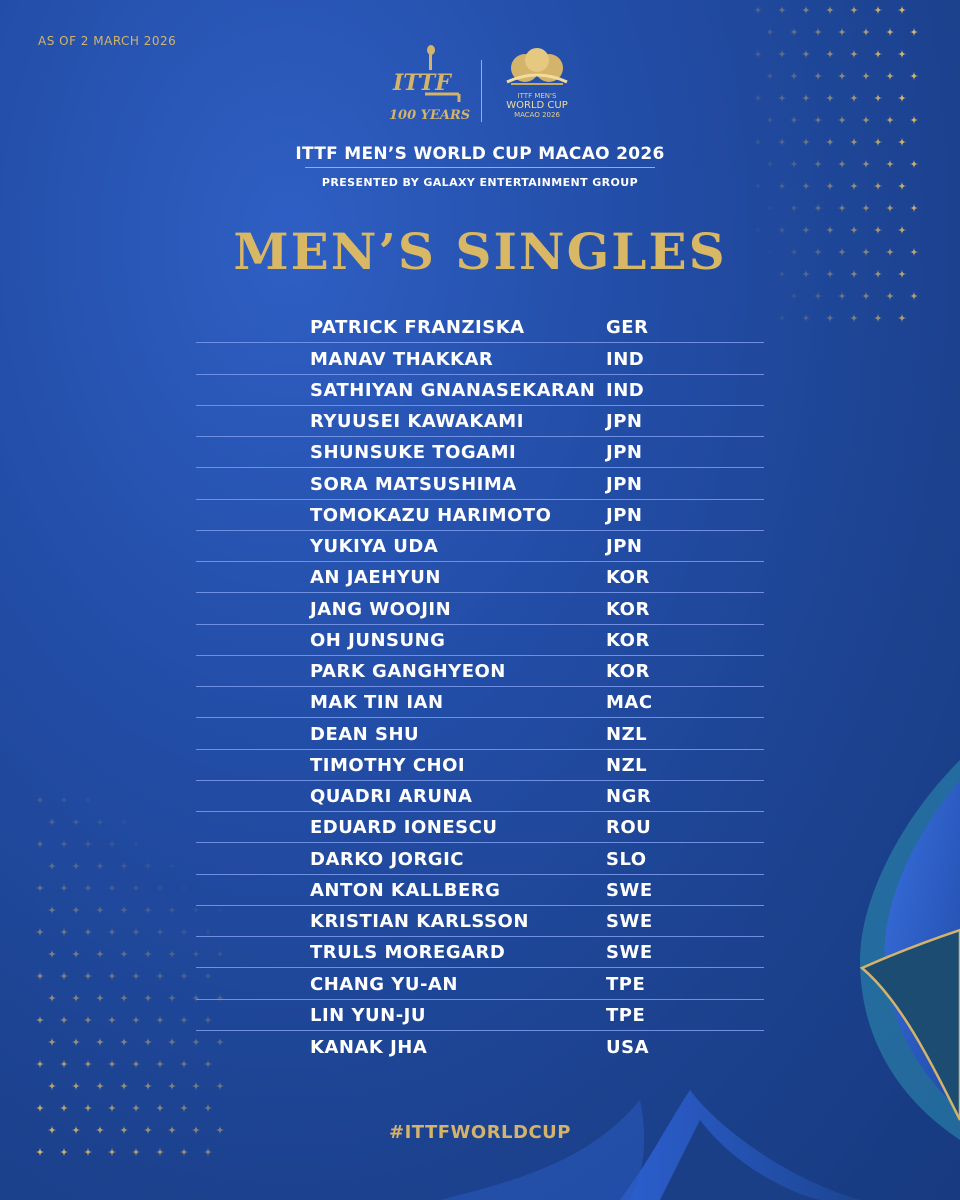  What do you see at coordinates (480, 984) in the screenshot?
I see `player-row: CHANG YU-AN TPE` at bounding box center [480, 984].